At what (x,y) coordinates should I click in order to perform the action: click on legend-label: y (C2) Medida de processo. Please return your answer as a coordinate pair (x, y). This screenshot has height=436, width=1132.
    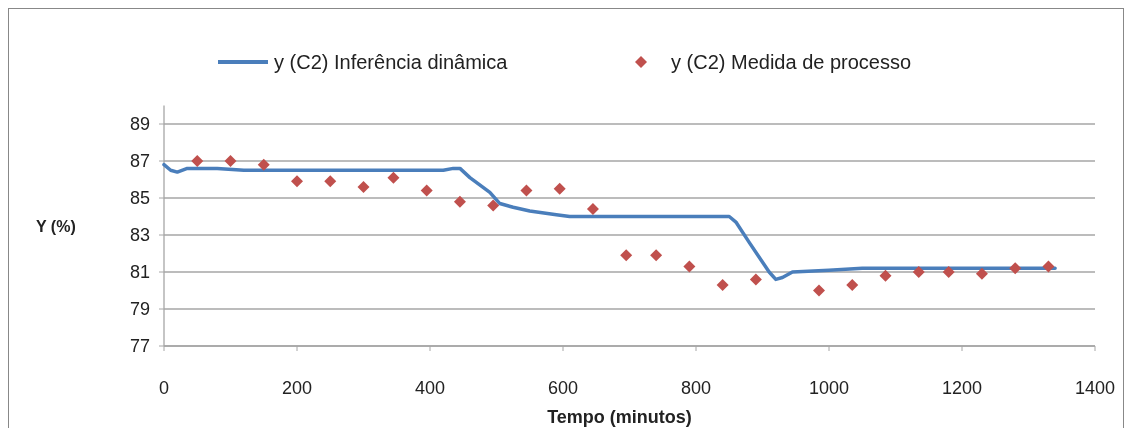
    Looking at the image, I should click on (791, 62).